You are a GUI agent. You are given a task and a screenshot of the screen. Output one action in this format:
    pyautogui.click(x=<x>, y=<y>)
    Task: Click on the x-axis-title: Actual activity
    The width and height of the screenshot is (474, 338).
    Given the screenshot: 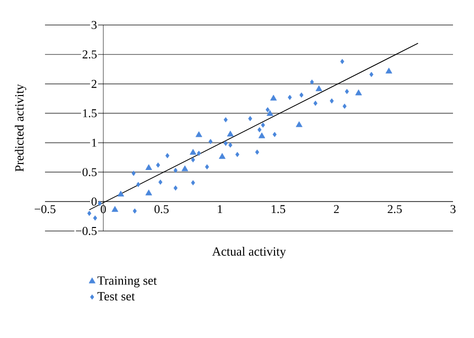 What is the action you would take?
    pyautogui.click(x=249, y=252)
    